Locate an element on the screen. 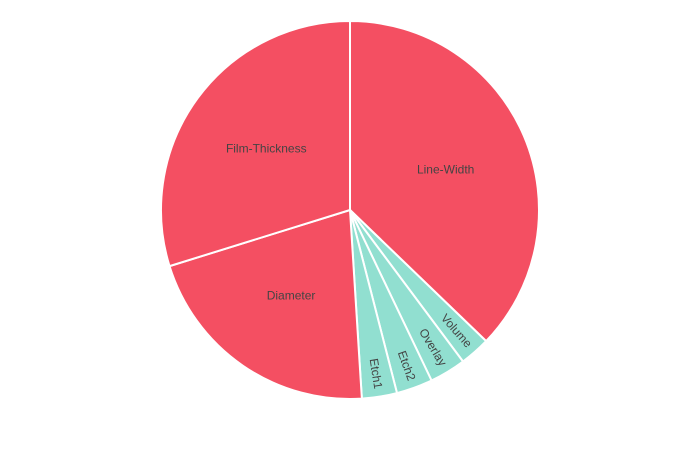 Image resolution: width=700 pixels, height=450 pixels. slice-label-film-thickness: Film-Thickness is located at coordinates (266, 148).